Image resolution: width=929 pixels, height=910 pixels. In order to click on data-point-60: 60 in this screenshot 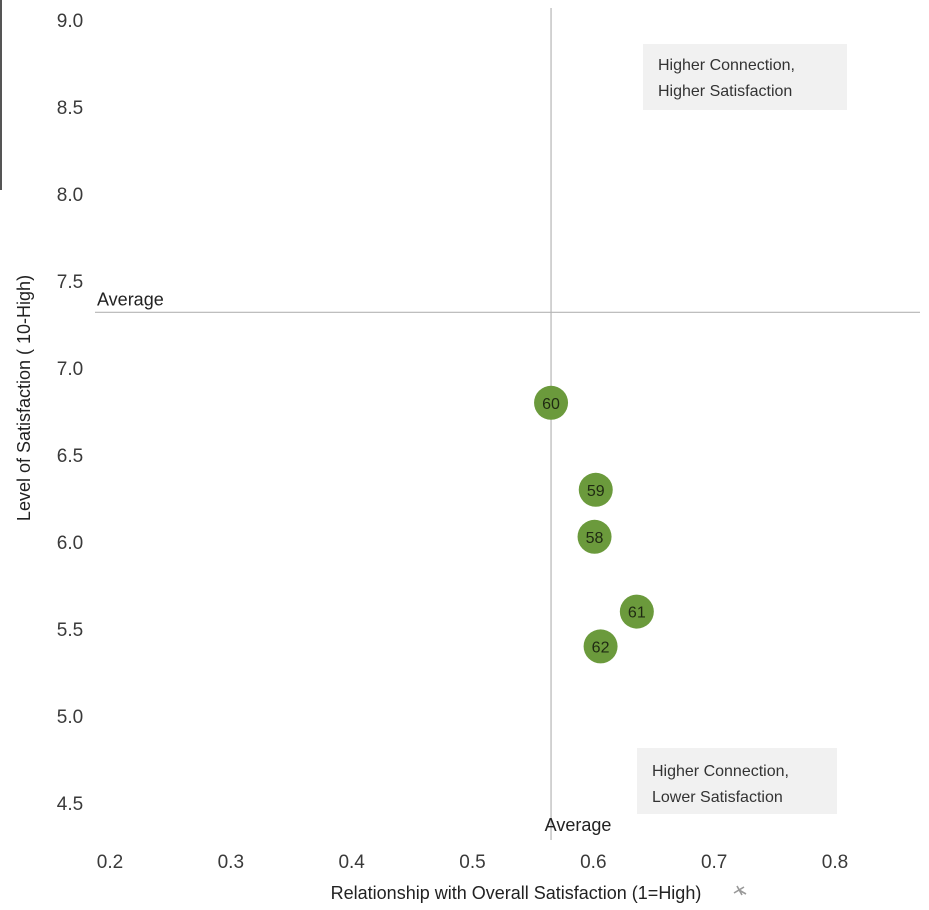, I will do `click(551, 402)`.